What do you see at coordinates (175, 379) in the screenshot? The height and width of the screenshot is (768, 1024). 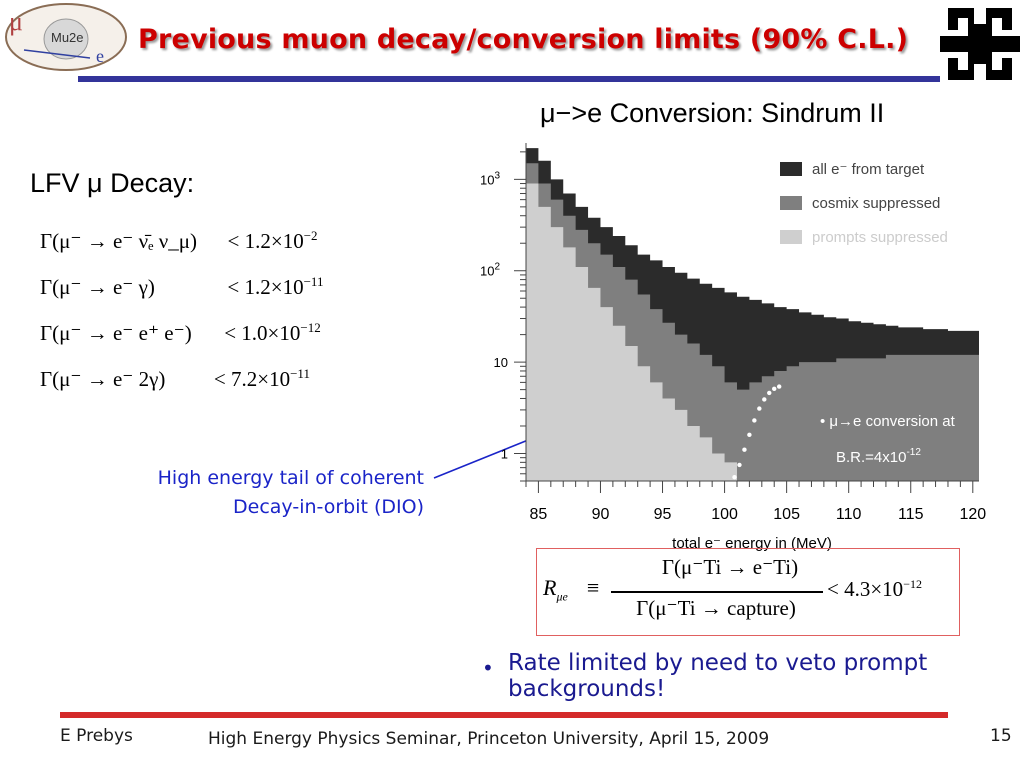 I see `limit-equation-4: Γ(μ⁻ → e⁻ 2γ) < 7.2×10−11` at bounding box center [175, 379].